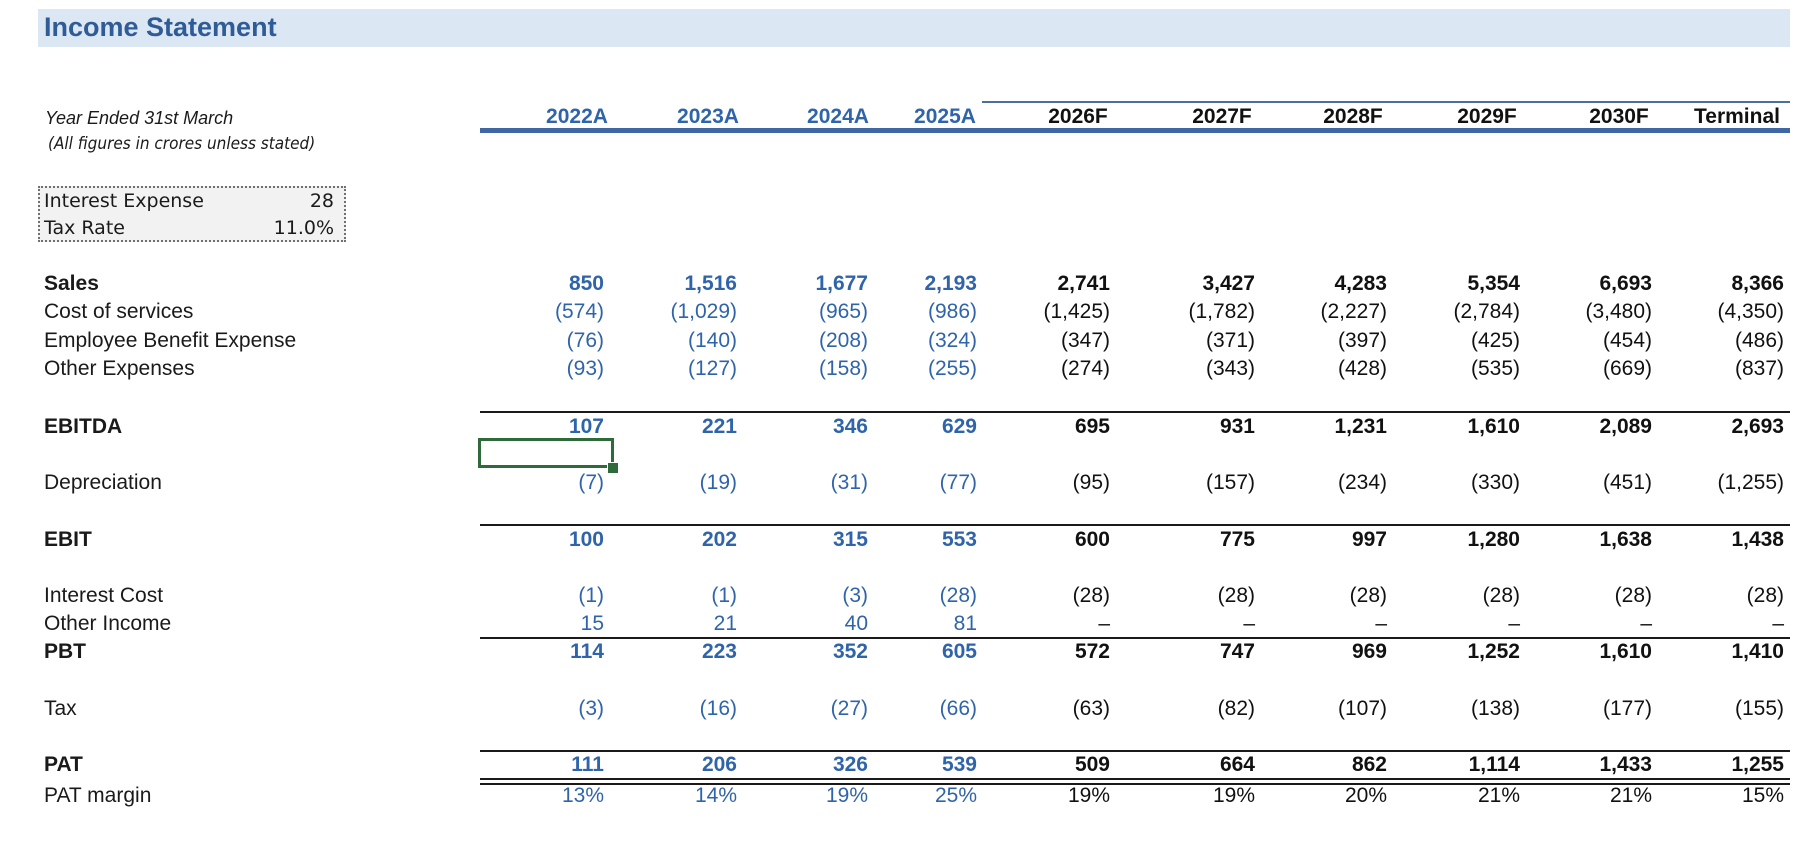  Describe the element at coordinates (586, 283) in the screenshot. I see `cell-sales-2022a: 850` at that location.